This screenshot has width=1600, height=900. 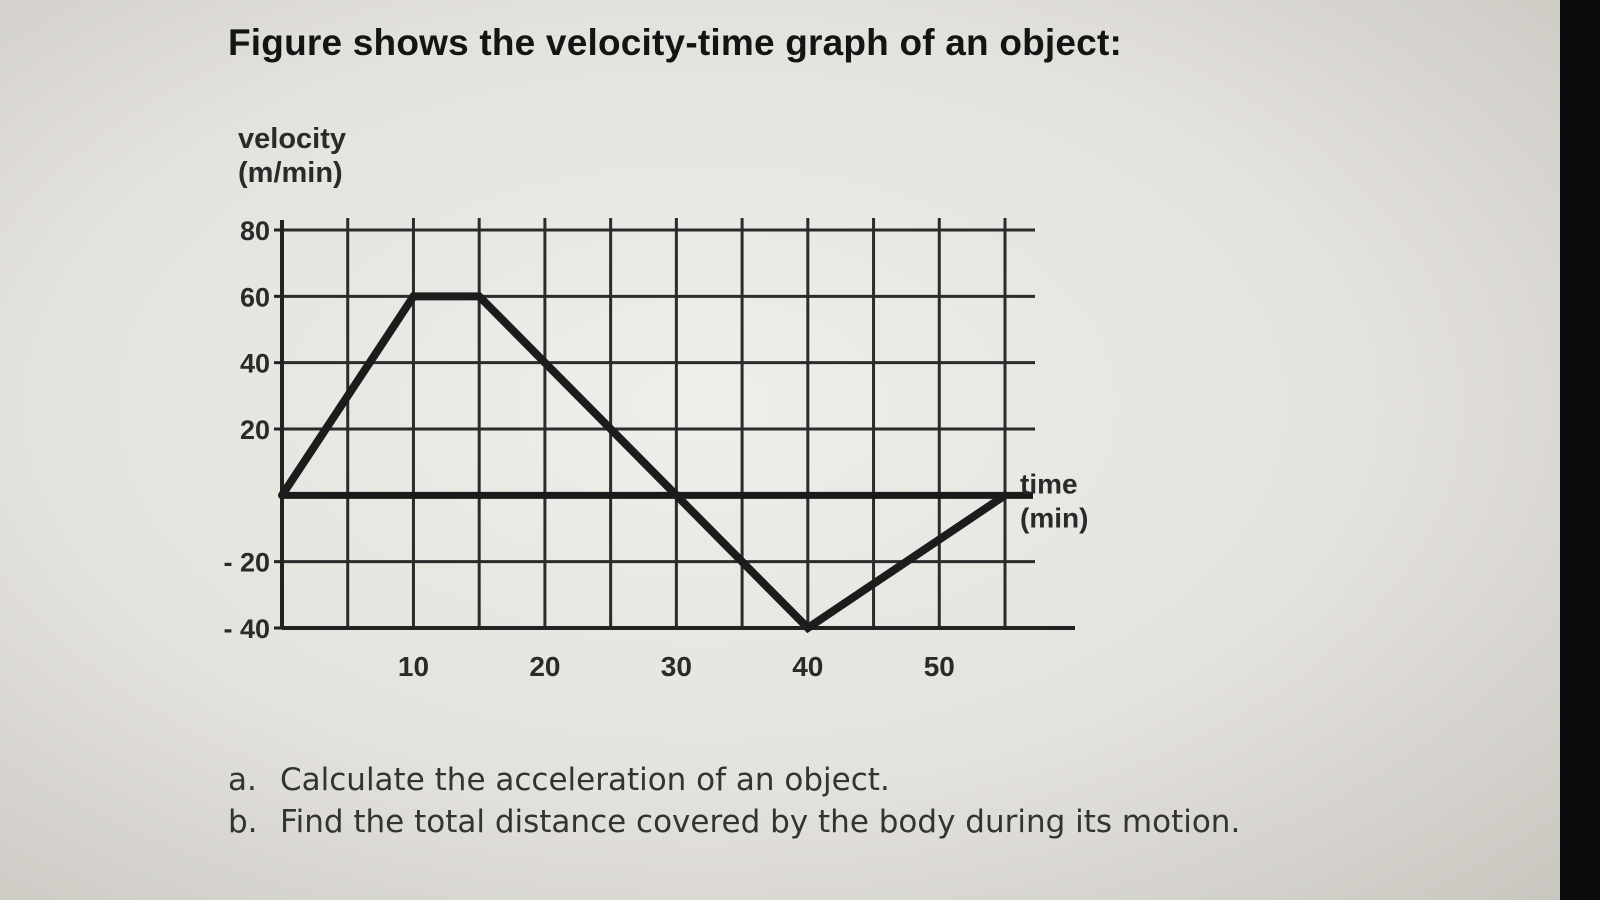 What do you see at coordinates (1054, 517) in the screenshot?
I see `x-axis-label-line: (min)` at bounding box center [1054, 517].